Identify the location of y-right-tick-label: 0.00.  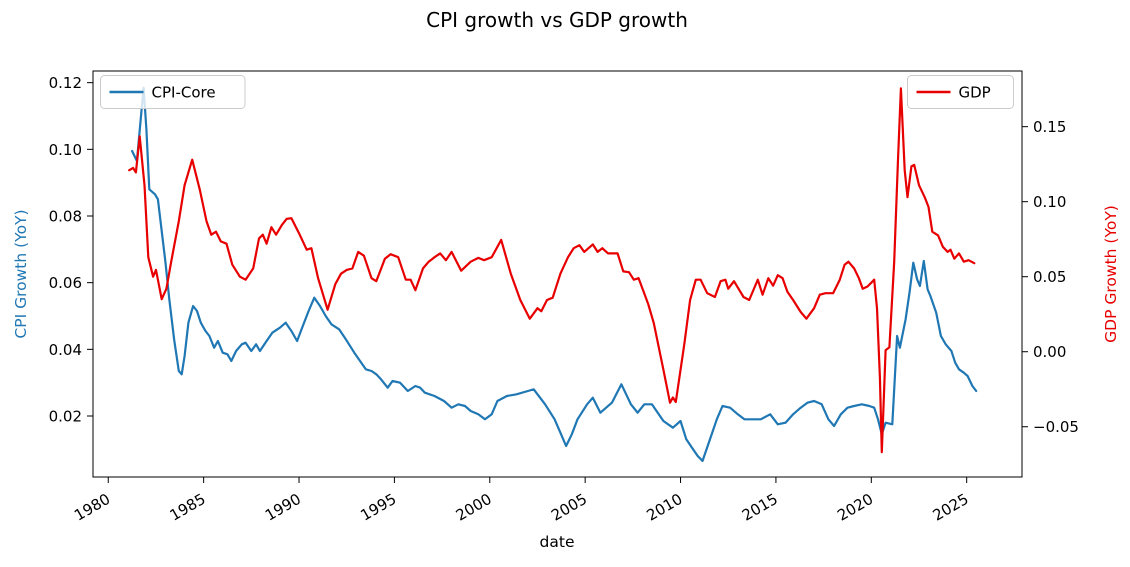
(1049, 352).